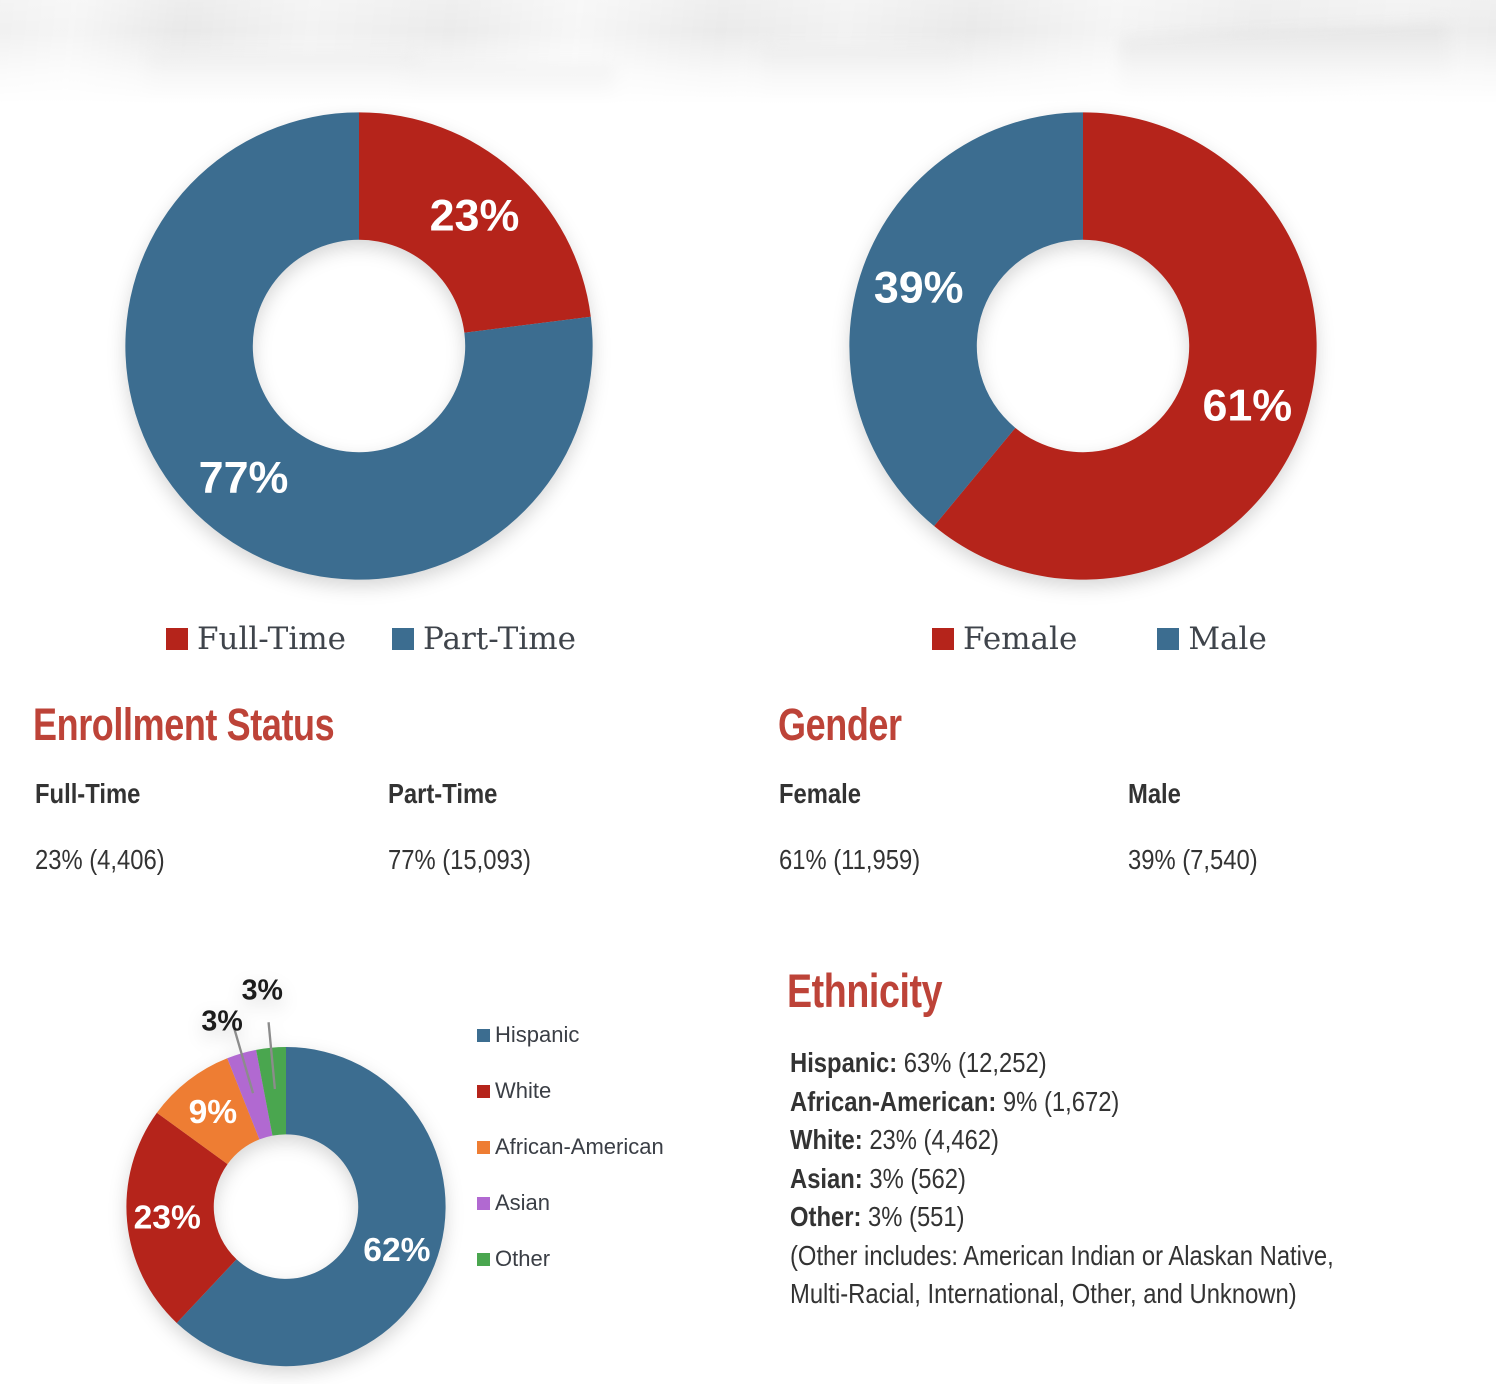  What do you see at coordinates (570, 1203) in the screenshot?
I see `legend-item-asian: Asian` at bounding box center [570, 1203].